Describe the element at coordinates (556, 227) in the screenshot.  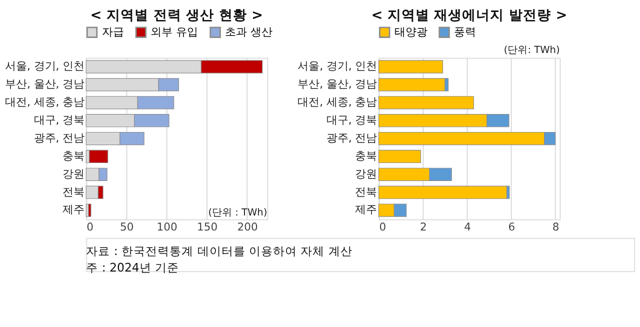
I see `x-tick-label: 8` at that location.